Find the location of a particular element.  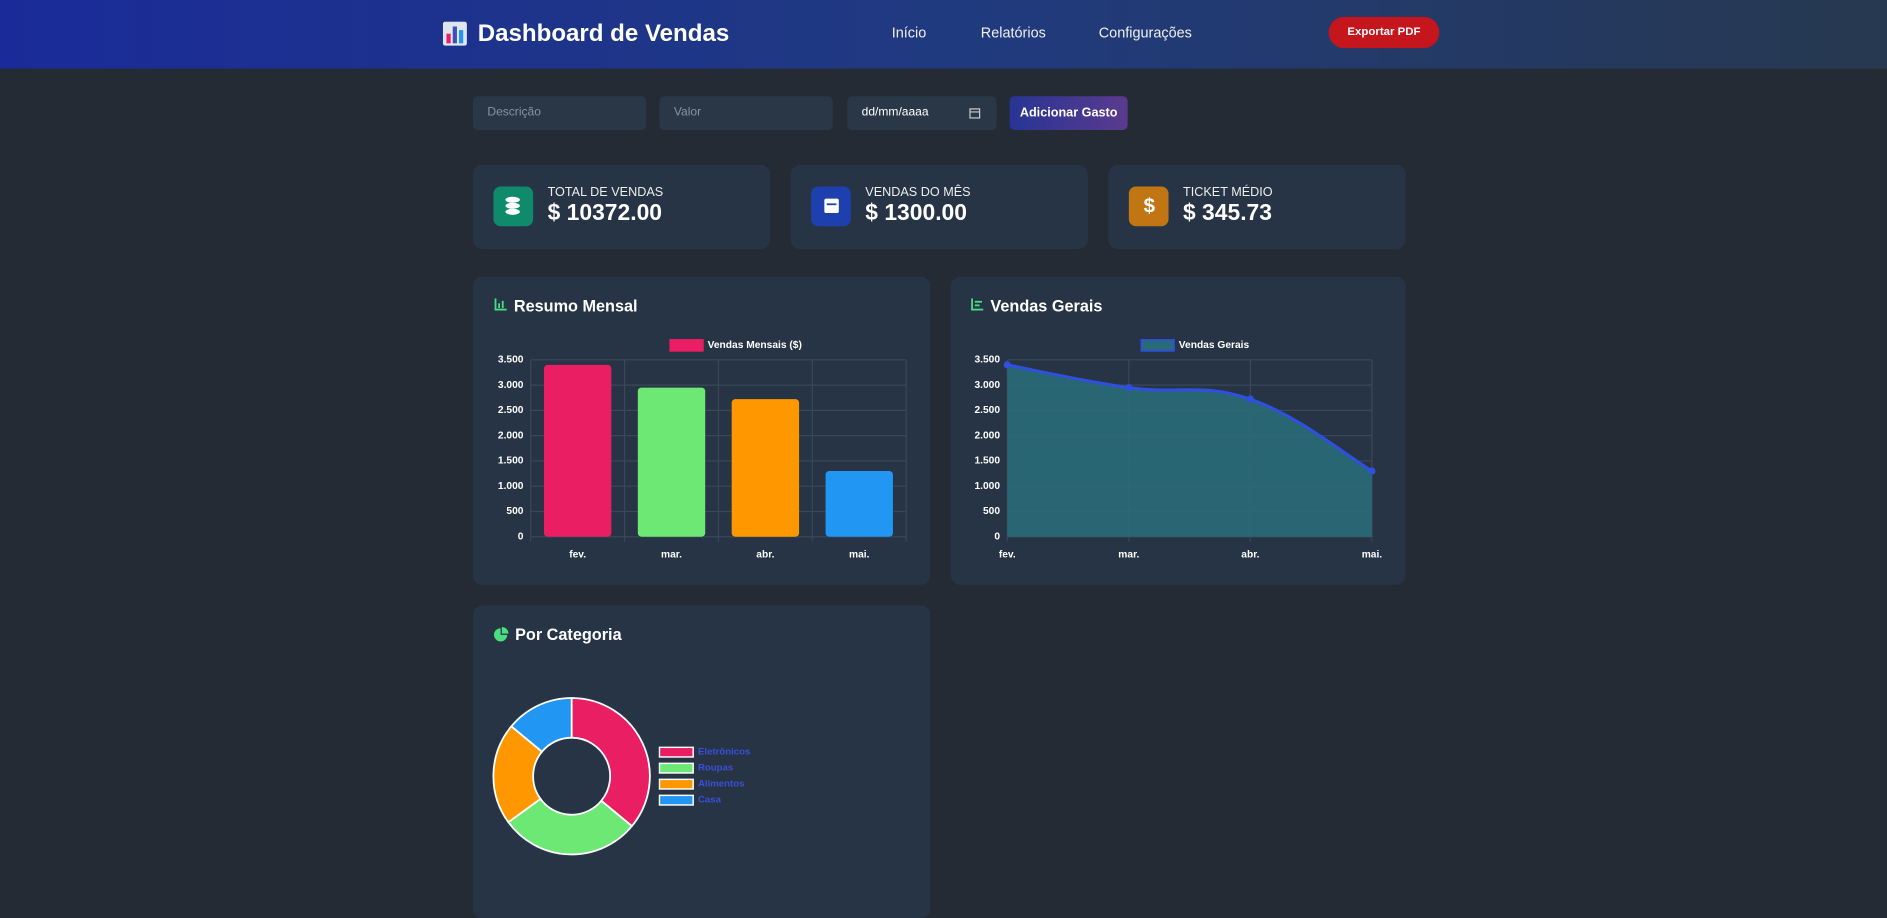

stat-label: TOTAL DE VENDAS is located at coordinates (605, 192).